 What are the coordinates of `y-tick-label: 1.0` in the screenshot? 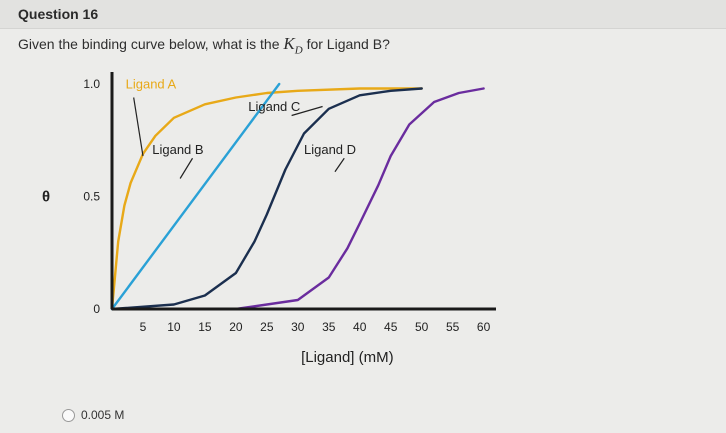 It's located at (91, 84).